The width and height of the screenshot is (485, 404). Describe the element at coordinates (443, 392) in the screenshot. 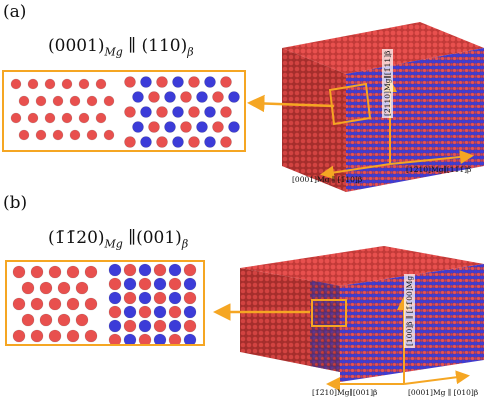

I see `panel-b-bottom-right-direction-label: [0001]Mg ∥ [010]β` at that location.